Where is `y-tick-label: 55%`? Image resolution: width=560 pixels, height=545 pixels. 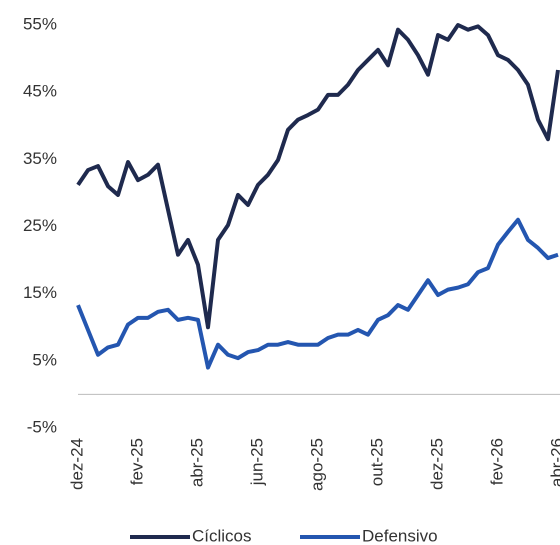 y-tick-label: 55% is located at coordinates (40, 23).